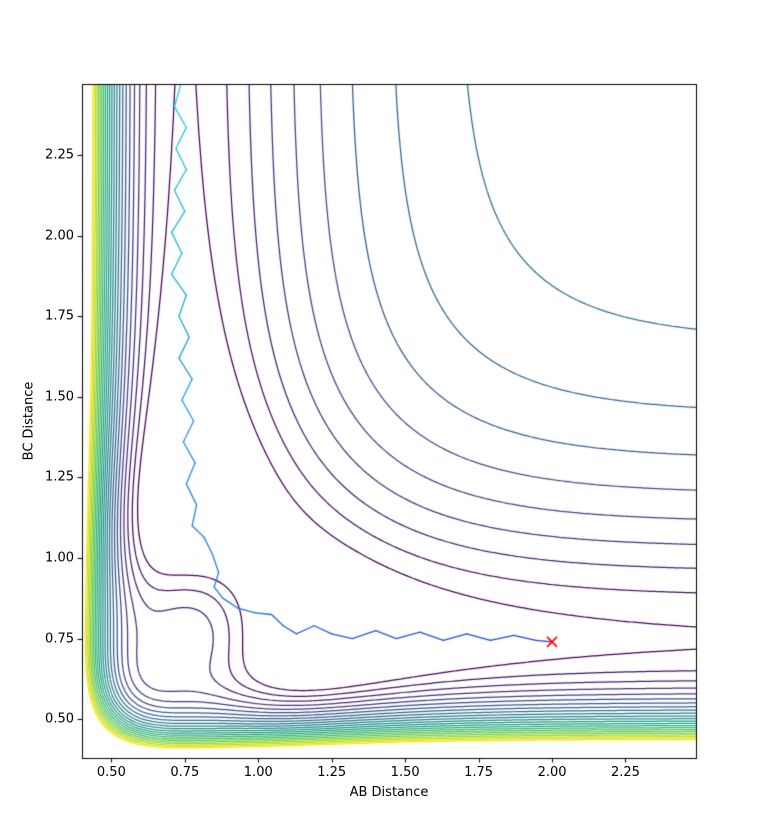 The image size is (765, 831). Describe the element at coordinates (59, 397) in the screenshot. I see `y-tick-label: 1.50` at that location.